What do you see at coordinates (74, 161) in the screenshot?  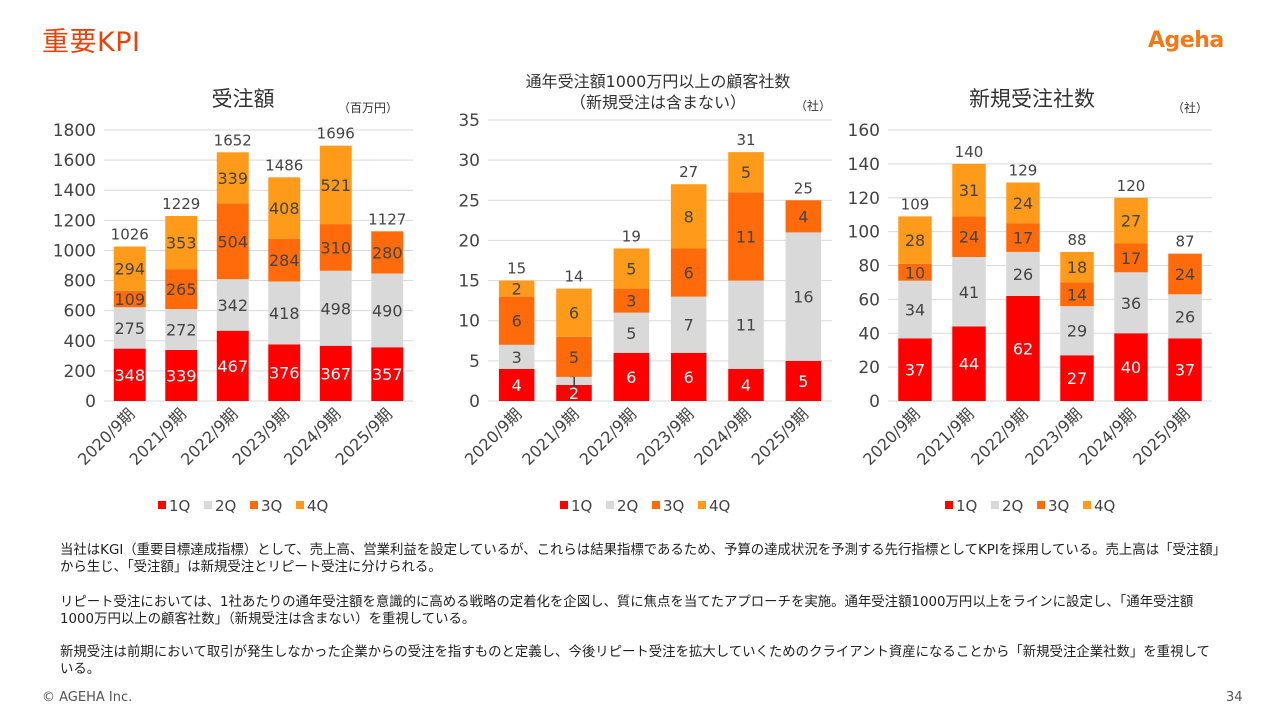 I see `chart1-ytick-label: 1600` at bounding box center [74, 161].